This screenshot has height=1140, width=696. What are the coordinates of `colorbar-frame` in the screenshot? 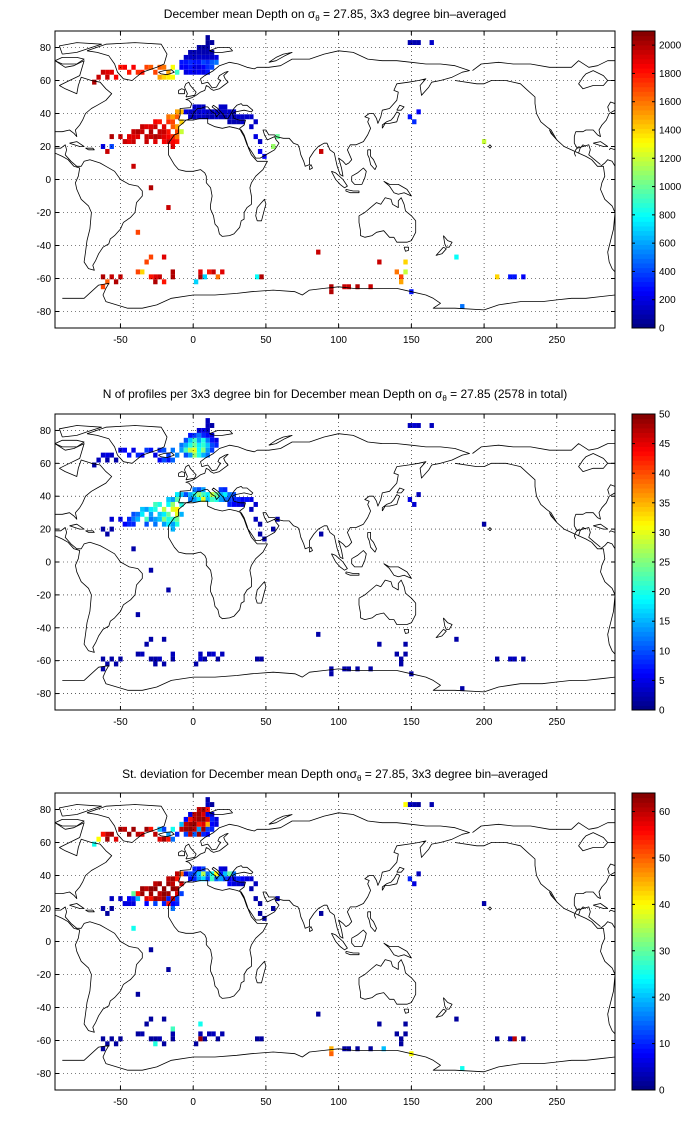 It's located at (643, 941).